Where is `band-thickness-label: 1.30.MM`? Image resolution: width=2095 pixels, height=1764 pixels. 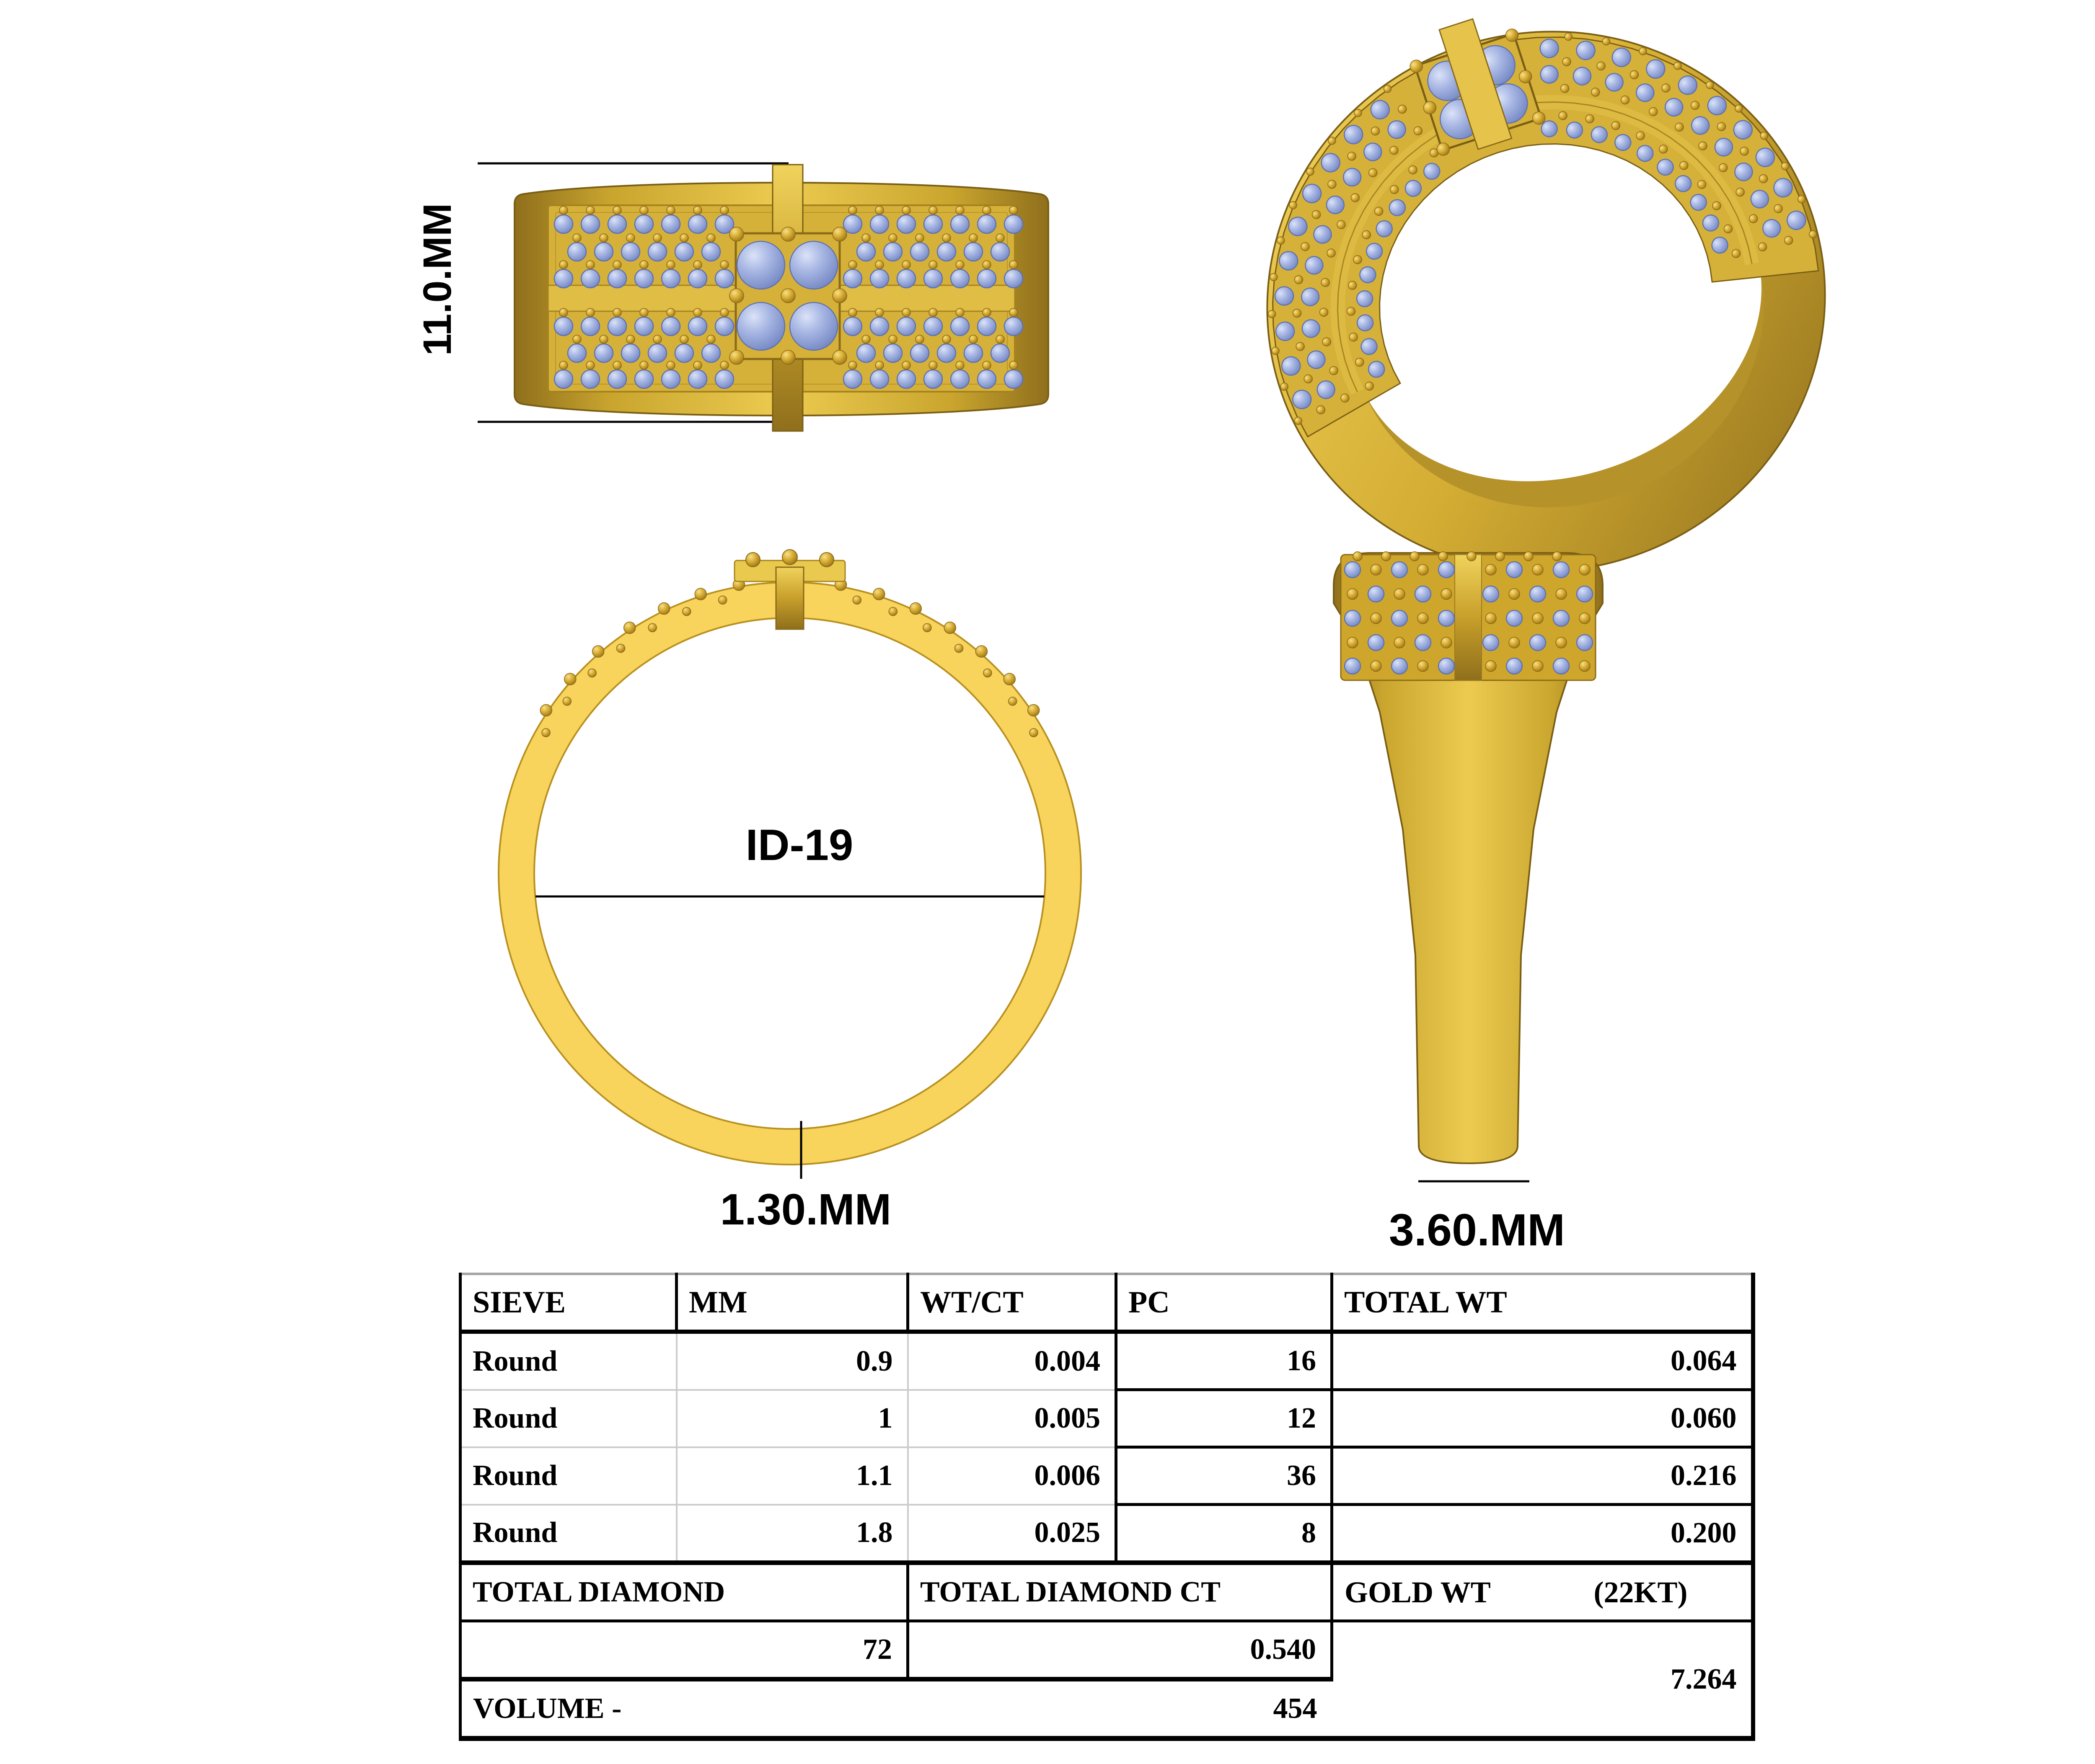
band-thickness-label: 1.30.MM is located at coordinates (806, 1209).